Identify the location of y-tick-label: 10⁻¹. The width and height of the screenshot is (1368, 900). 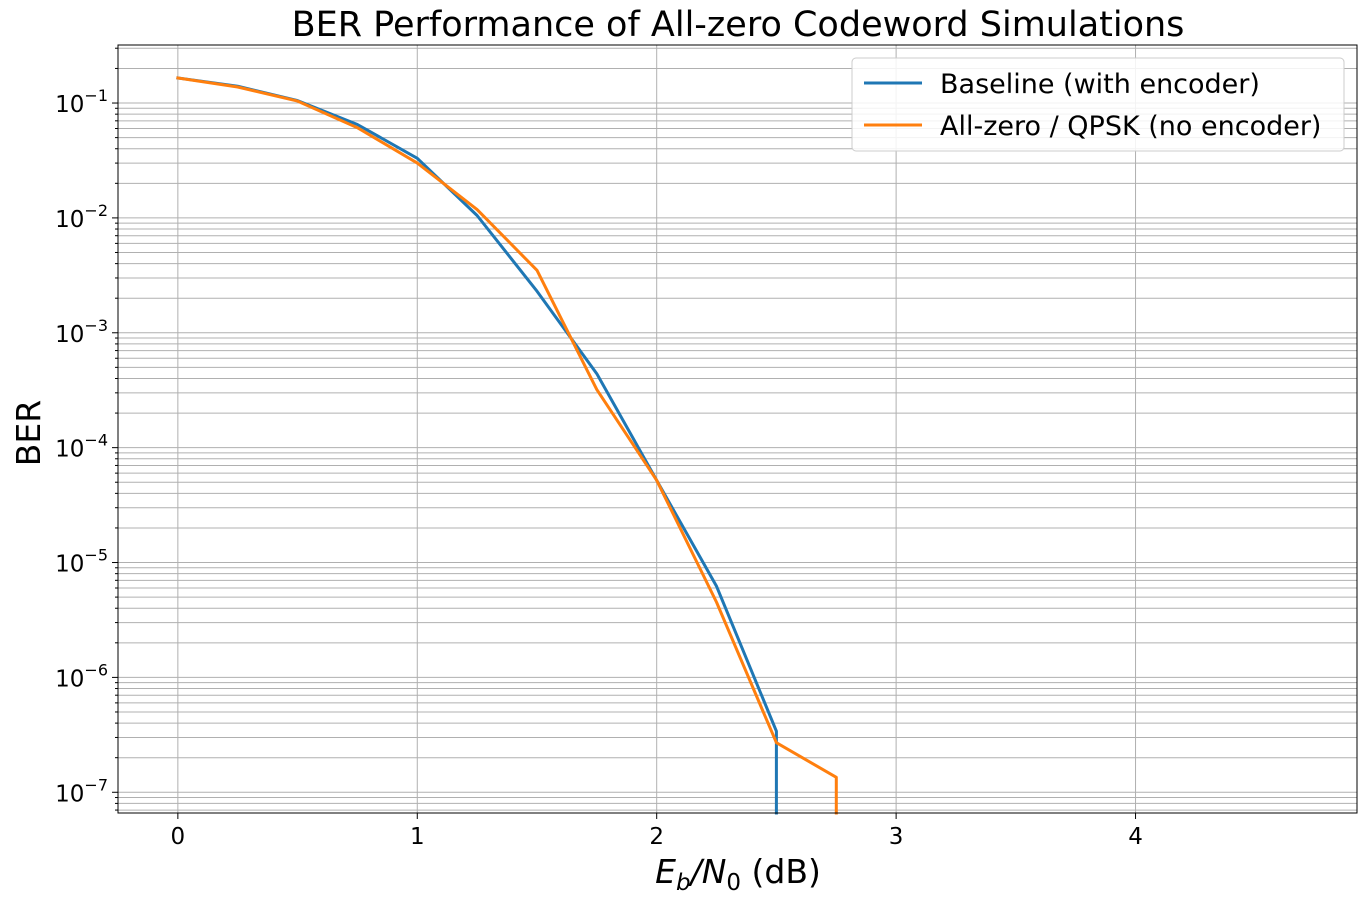
(81, 102).